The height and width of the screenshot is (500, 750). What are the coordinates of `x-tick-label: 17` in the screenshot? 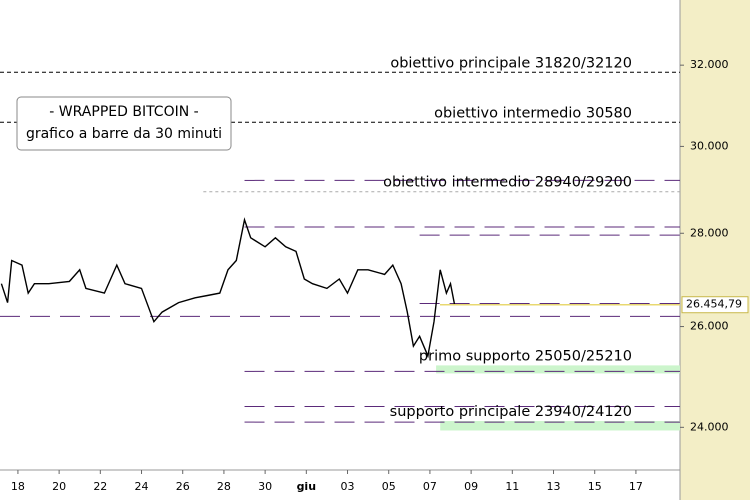 It's located at (636, 486).